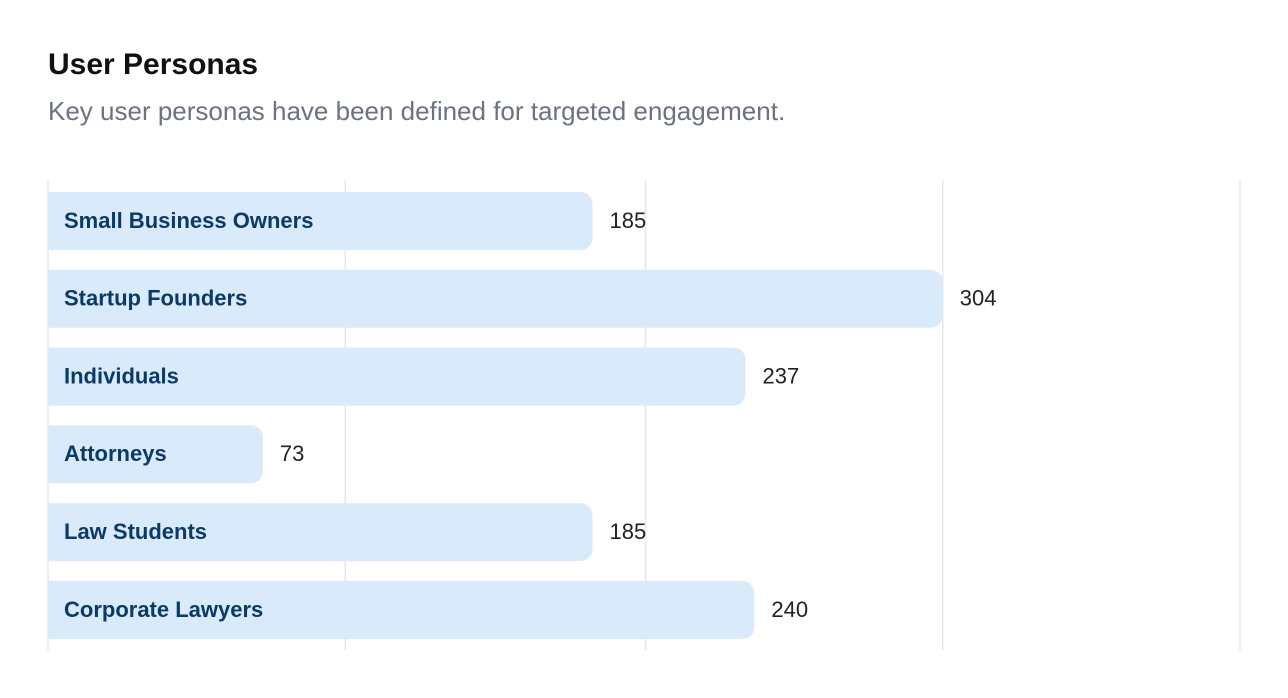  What do you see at coordinates (781, 375) in the screenshot?
I see `value-label: 237` at bounding box center [781, 375].